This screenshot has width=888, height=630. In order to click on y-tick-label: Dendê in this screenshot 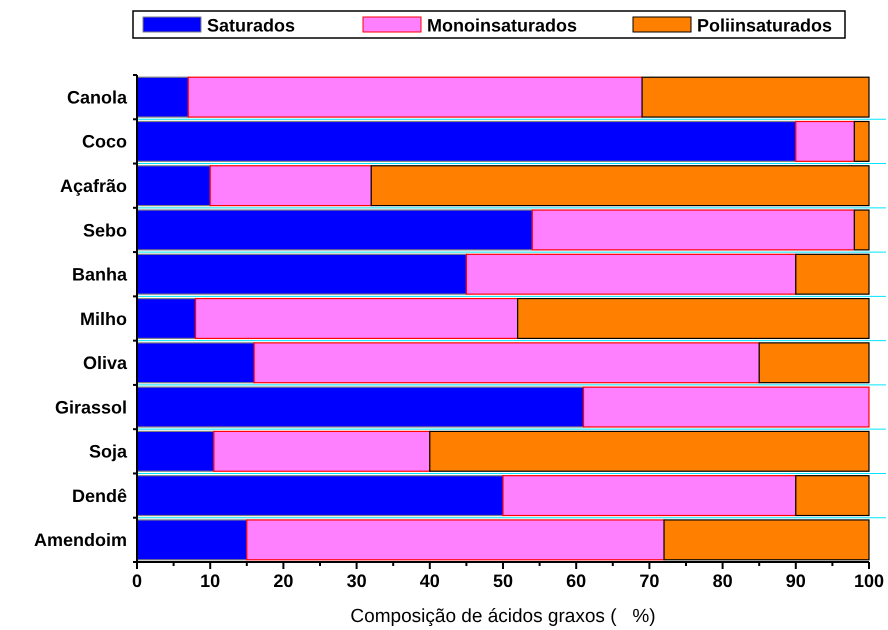, I will do `click(99, 496)`.